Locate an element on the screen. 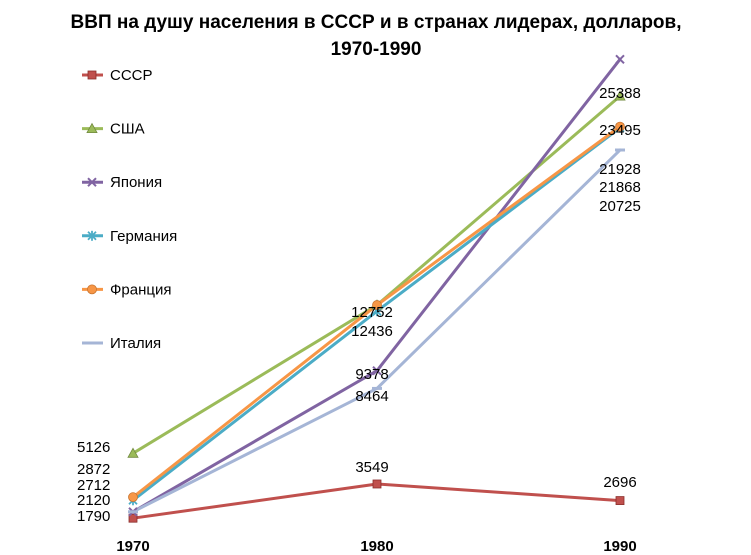 The height and width of the screenshot is (555, 751). series-1-point-1990 is located at coordinates (620, 95).